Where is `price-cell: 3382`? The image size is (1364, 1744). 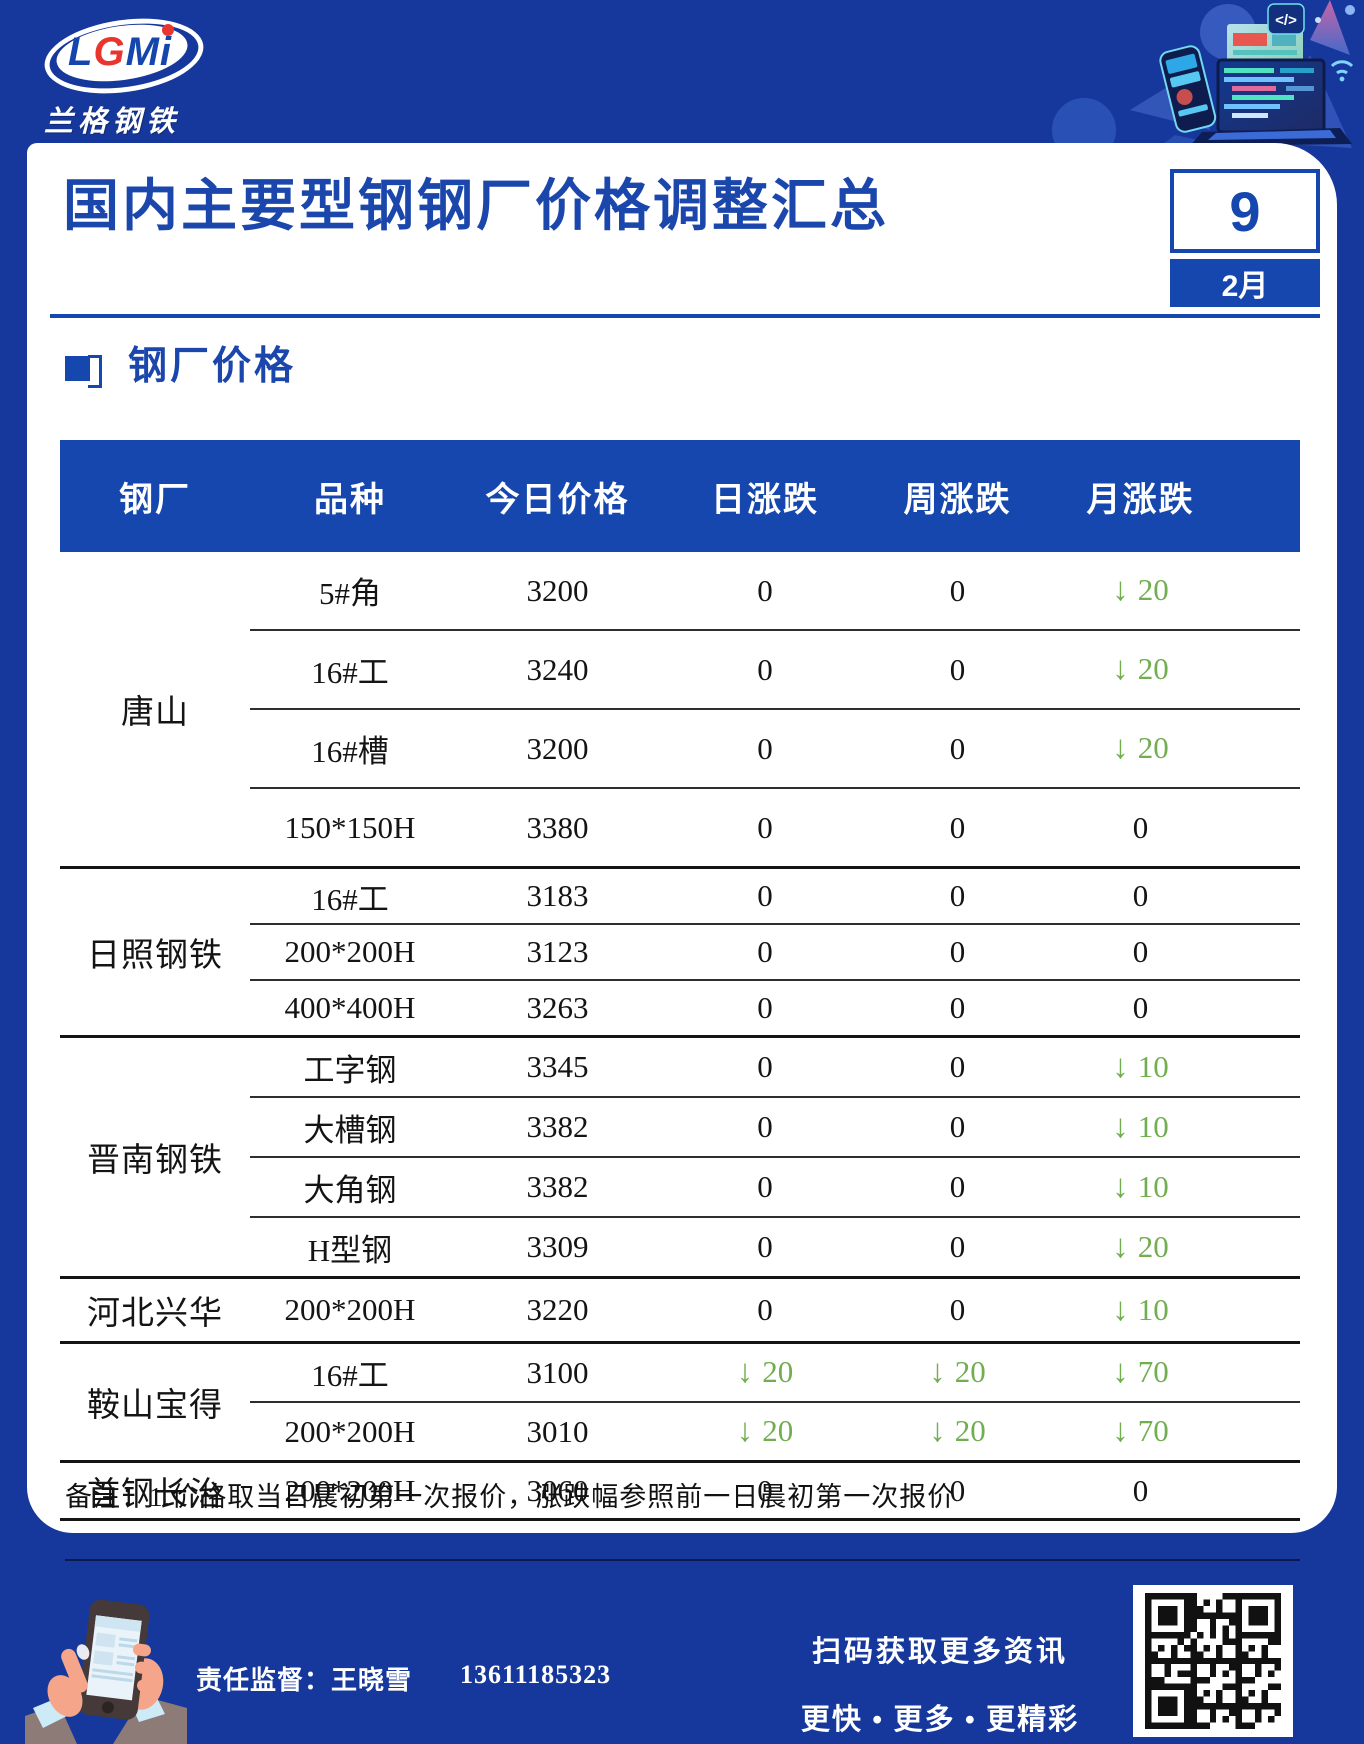
price-cell: 3382 is located at coordinates (557, 1186).